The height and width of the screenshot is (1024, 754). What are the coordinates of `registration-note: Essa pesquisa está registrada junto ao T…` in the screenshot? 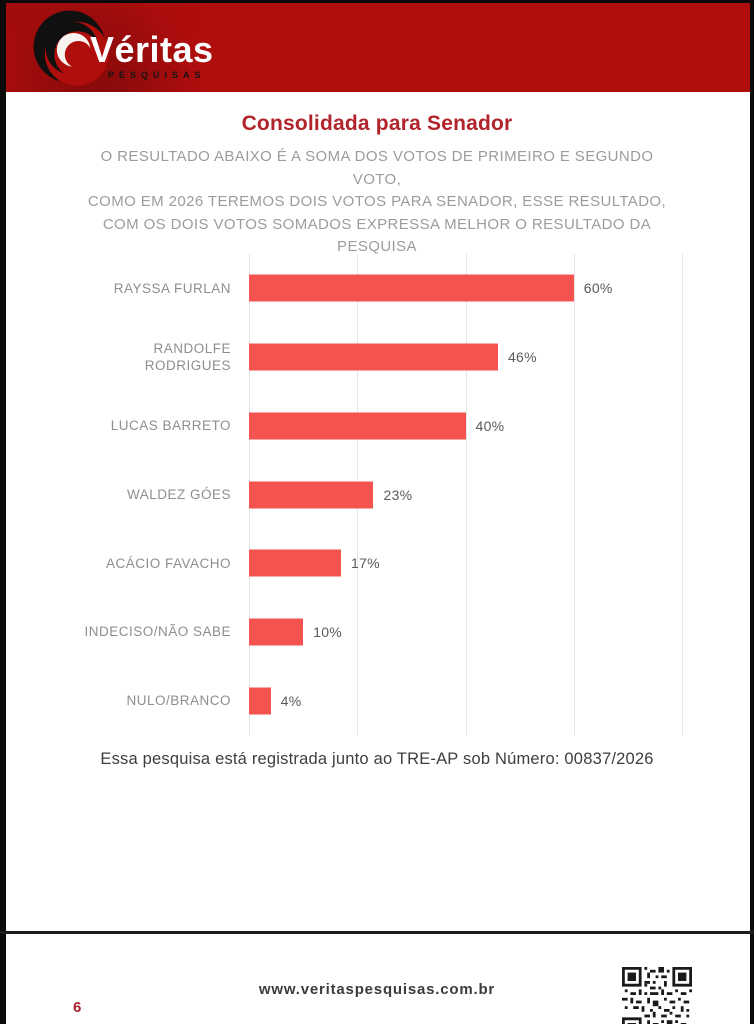 It's located at (377, 759).